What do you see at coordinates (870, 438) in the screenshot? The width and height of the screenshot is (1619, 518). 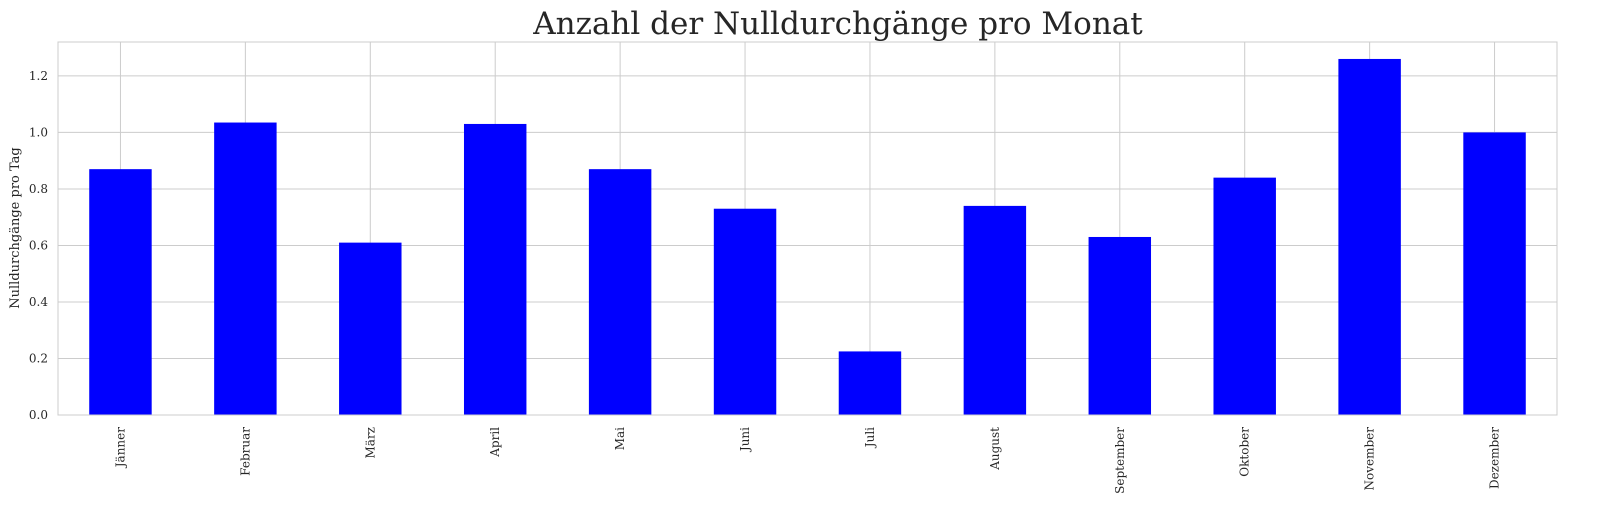 I see `x-tick-label: Juli` at bounding box center [870, 438].